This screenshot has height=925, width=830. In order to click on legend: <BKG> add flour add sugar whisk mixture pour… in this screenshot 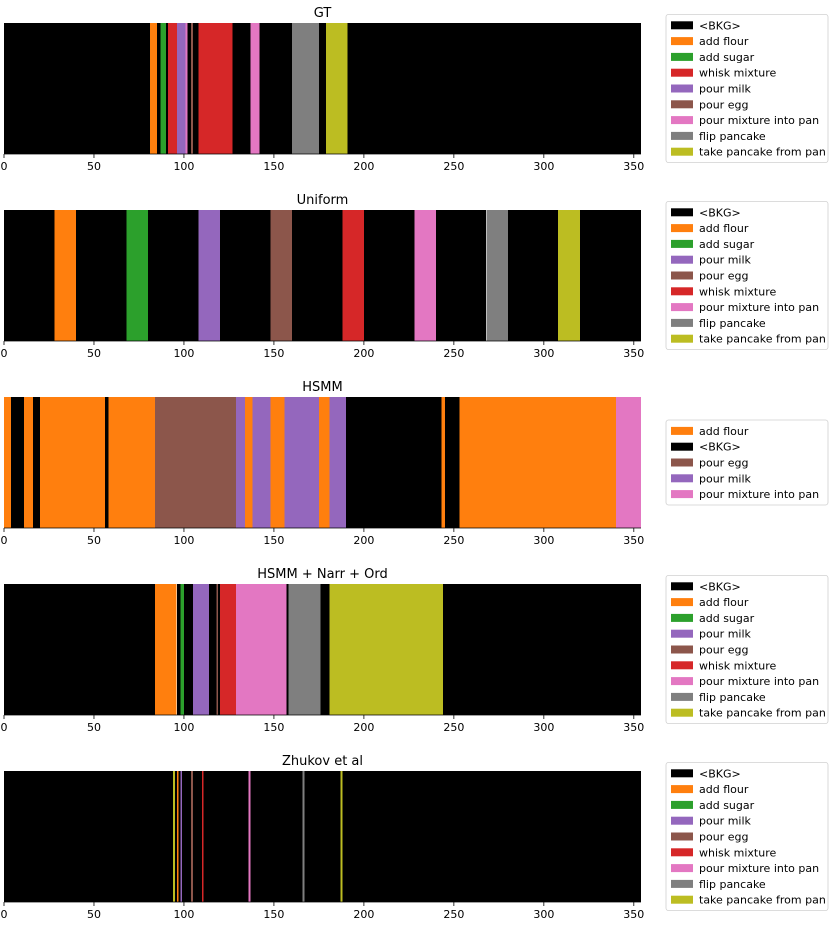, I will do `click(747, 88)`.